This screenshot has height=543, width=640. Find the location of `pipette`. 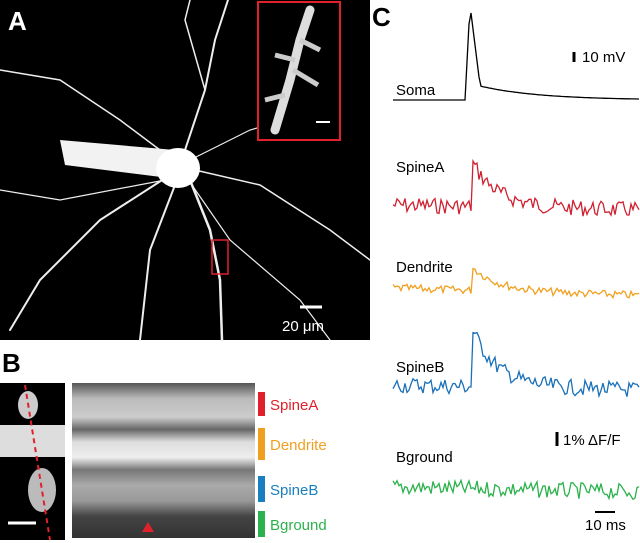

pipette is located at coordinates (122, 160).